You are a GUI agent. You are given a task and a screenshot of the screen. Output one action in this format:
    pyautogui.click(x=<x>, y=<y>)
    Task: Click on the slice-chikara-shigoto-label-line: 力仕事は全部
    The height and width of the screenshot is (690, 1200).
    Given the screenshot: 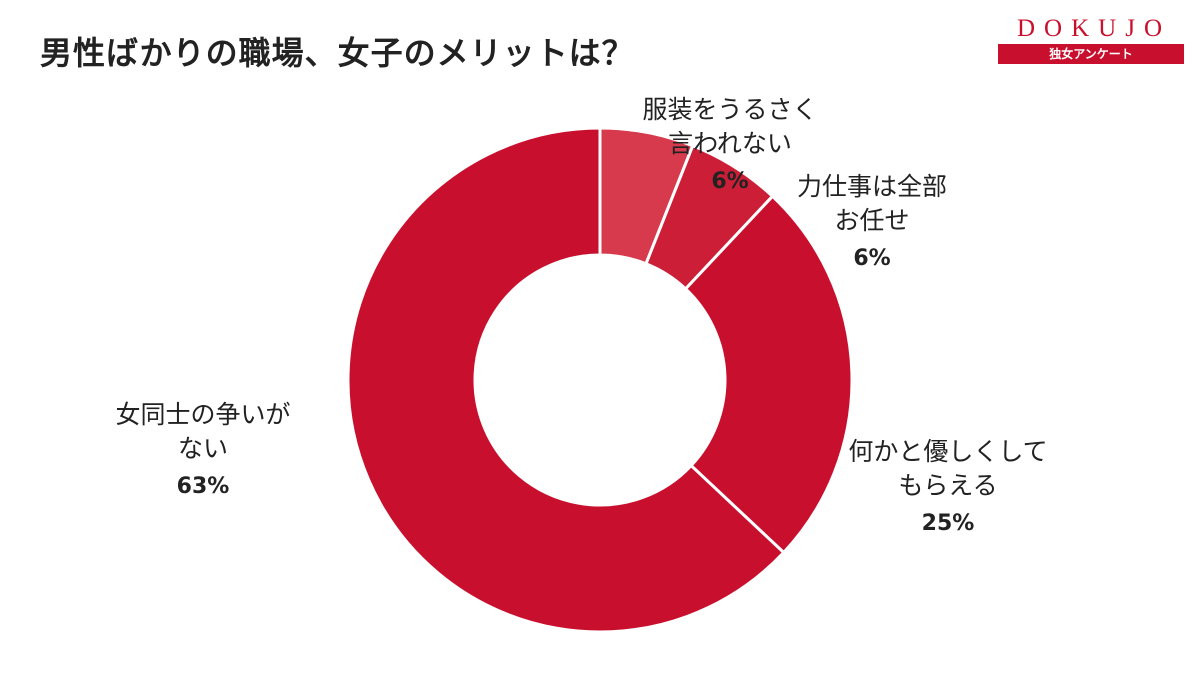 What is the action you would take?
    pyautogui.click(x=872, y=186)
    